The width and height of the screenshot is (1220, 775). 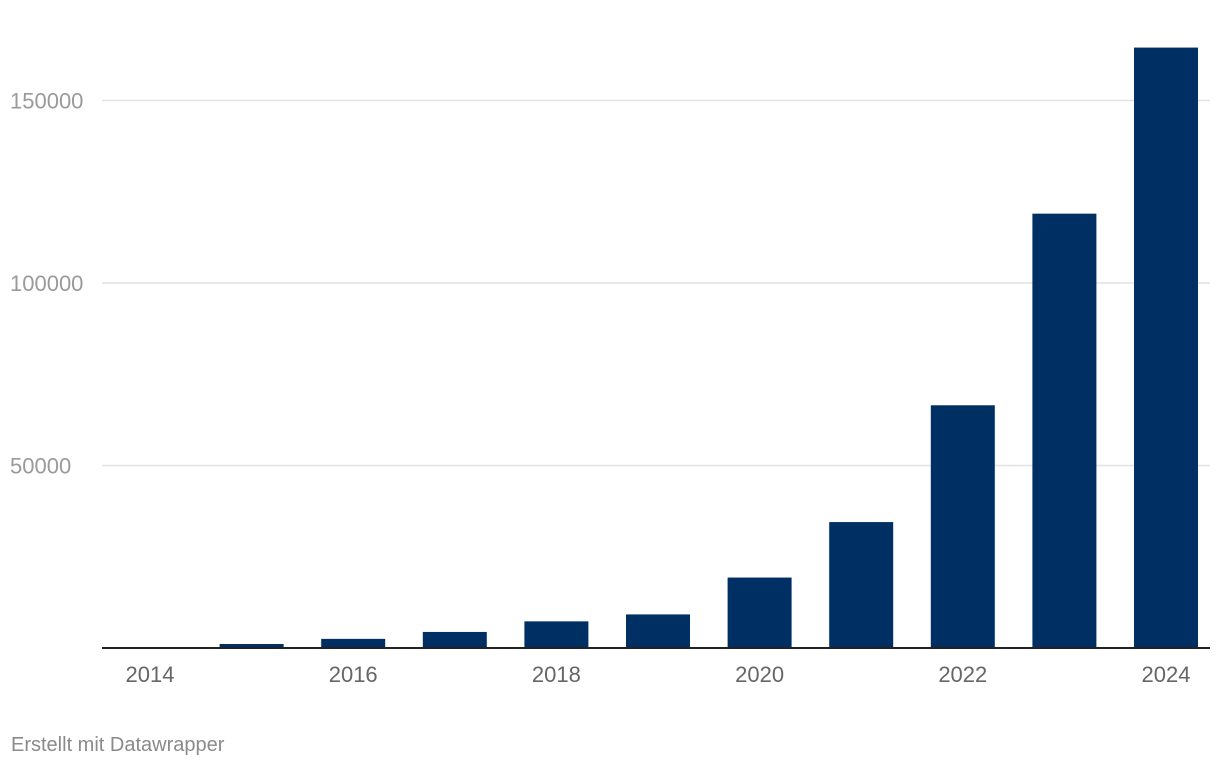 I want to click on bar-2019, so click(x=658, y=631).